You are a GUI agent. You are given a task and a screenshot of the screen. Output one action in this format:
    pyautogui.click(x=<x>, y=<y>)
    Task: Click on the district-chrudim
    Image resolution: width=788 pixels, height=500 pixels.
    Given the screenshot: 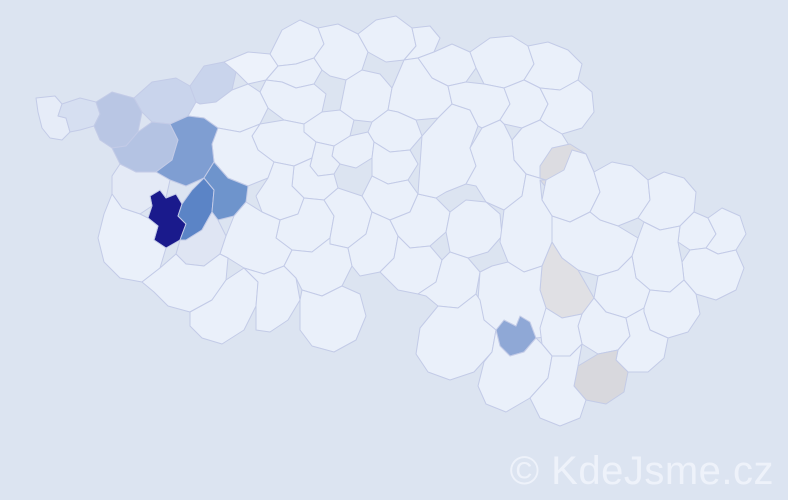 What is the action you would take?
    pyautogui.click(x=448, y=151)
    